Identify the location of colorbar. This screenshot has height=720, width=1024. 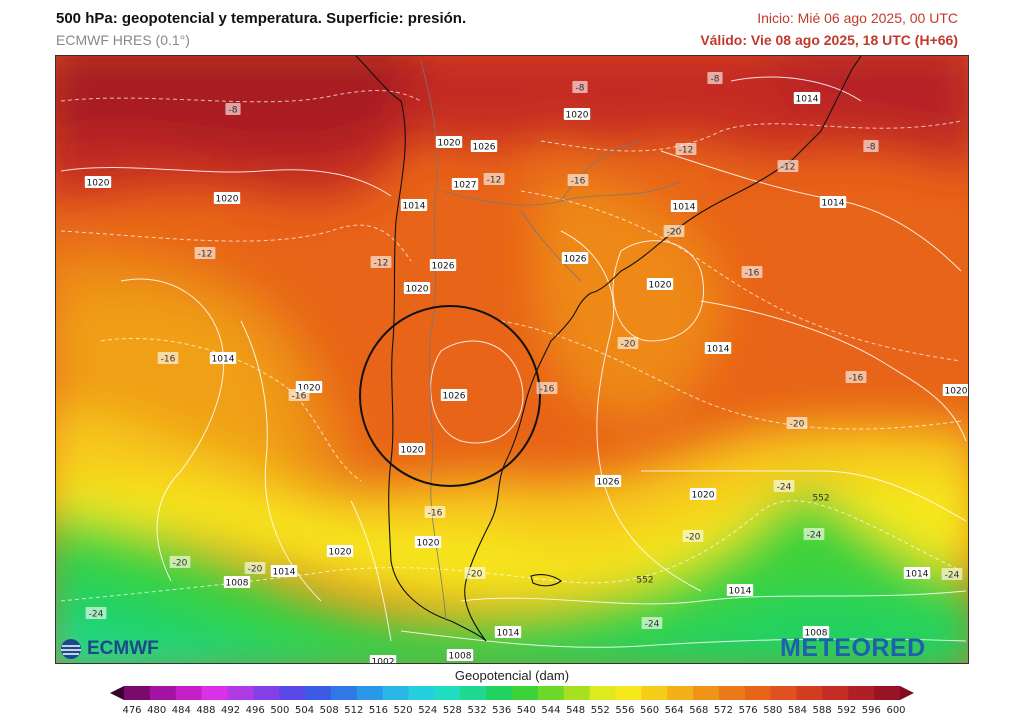
(512, 693).